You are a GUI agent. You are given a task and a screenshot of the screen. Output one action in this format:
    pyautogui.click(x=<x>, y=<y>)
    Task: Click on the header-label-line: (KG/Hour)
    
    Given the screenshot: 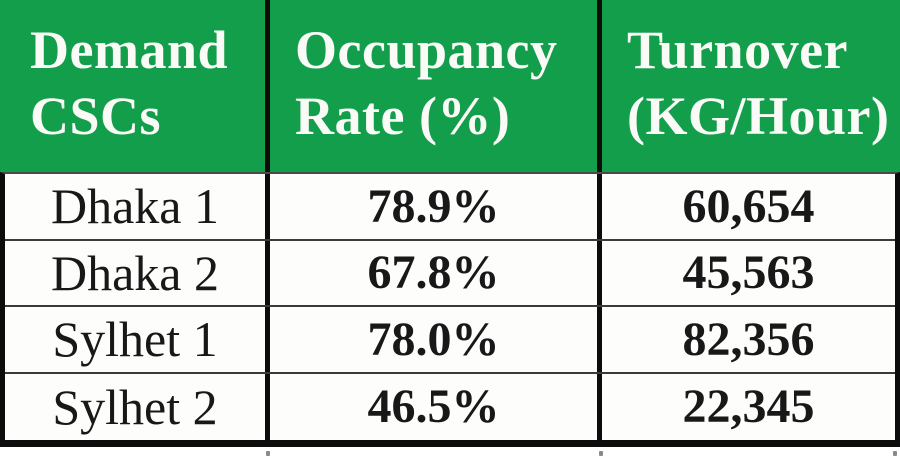 What is the action you would take?
    pyautogui.click(x=758, y=115)
    